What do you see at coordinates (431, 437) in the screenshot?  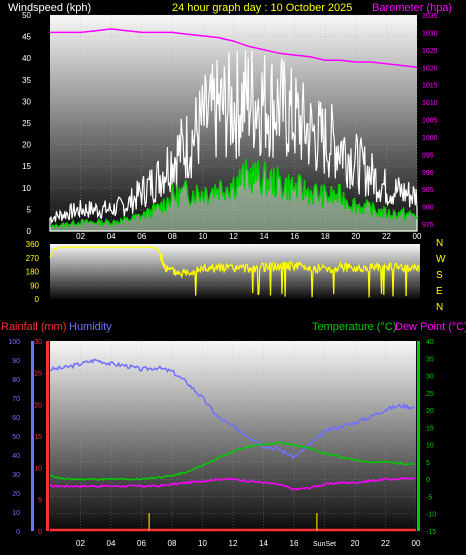 I see `temperature-axis-ticks: -15 -10 -5 0 5 10 15 20 25 30 35 40` at bounding box center [431, 437].